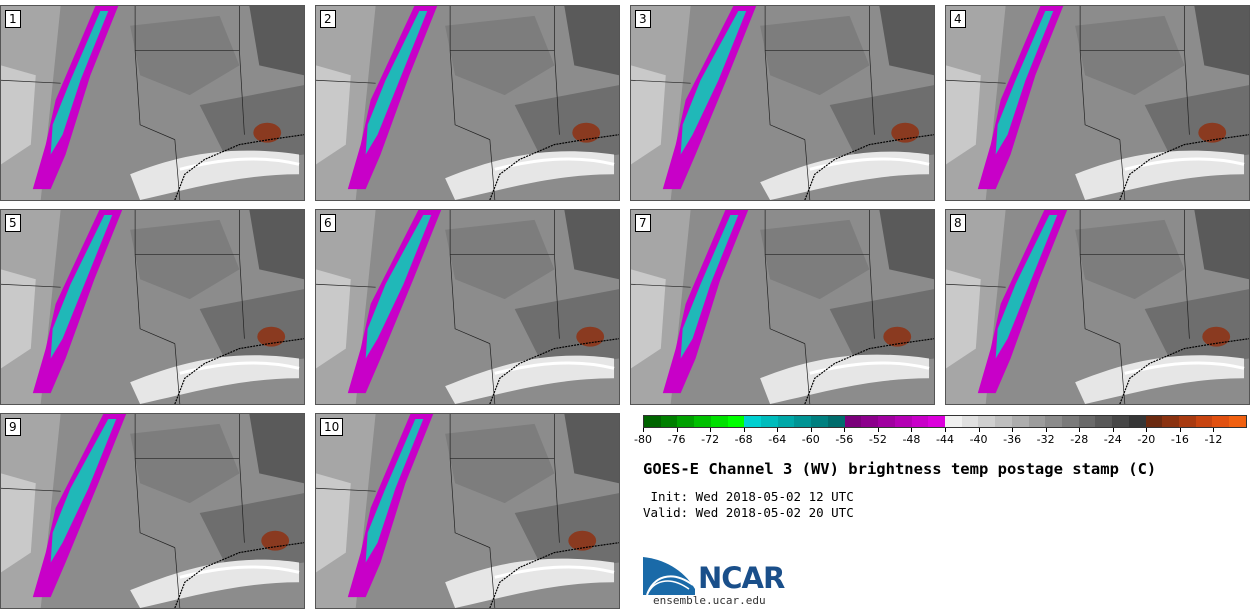  I want to click on logo-url: ensemble.ucar.edu, so click(709, 600).